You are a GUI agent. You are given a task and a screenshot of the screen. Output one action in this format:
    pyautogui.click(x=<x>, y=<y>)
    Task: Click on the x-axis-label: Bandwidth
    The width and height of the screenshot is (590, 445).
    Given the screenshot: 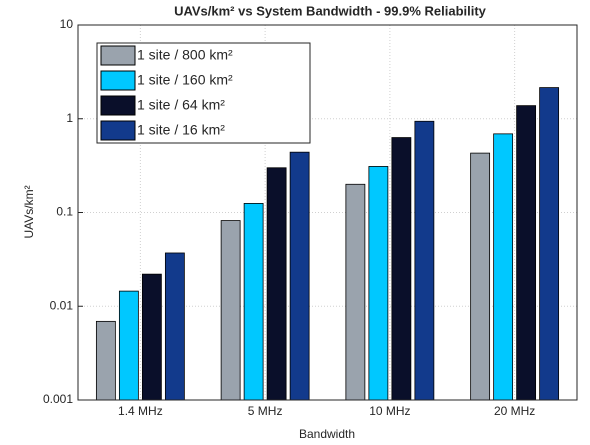 What is the action you would take?
    pyautogui.click(x=327, y=434)
    